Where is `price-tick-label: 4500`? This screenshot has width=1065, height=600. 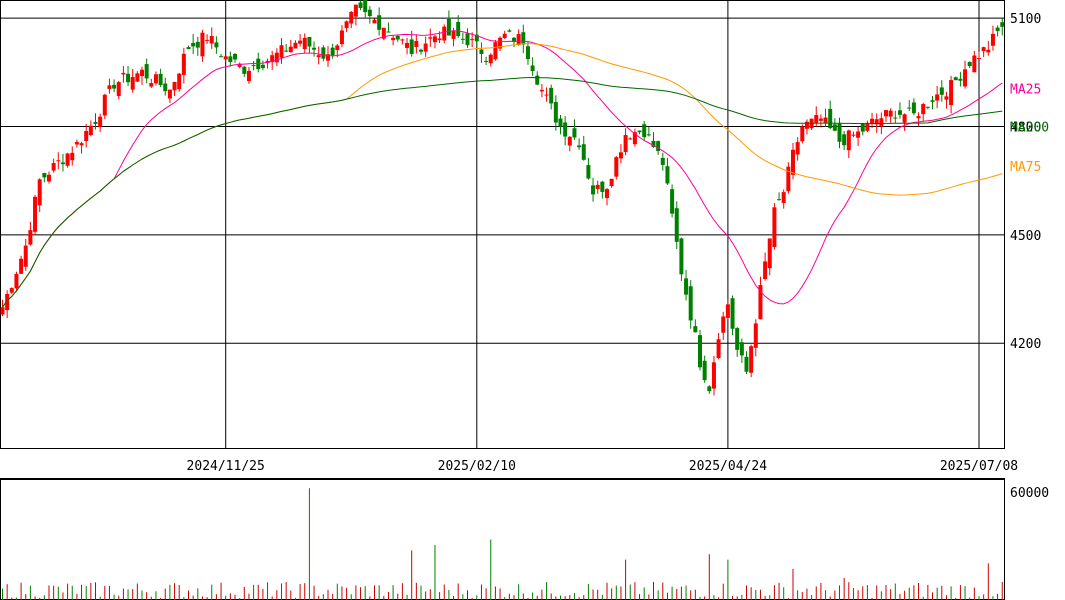
price-tick-label: 4500 is located at coordinates (1025, 236).